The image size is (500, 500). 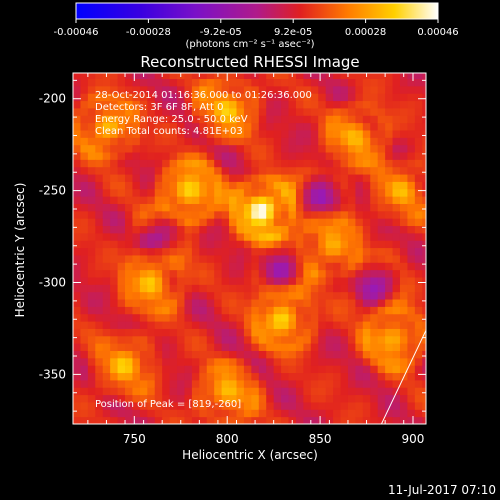 I want to click on limb-line, so click(x=403, y=377).